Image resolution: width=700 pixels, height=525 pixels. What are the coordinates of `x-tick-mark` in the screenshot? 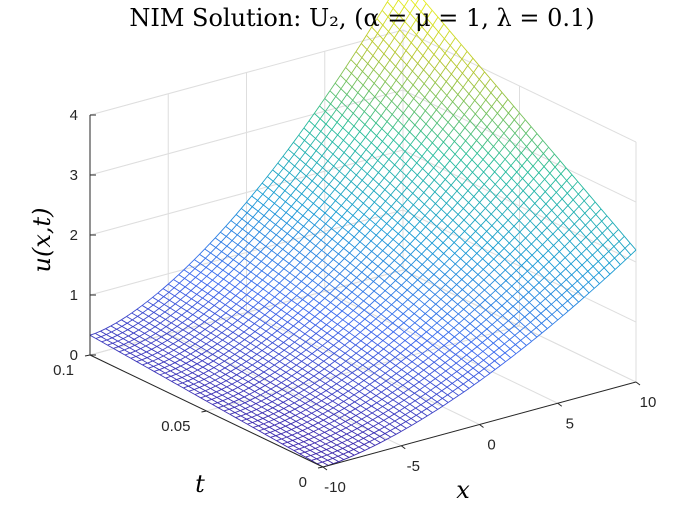 It's located at (325, 468).